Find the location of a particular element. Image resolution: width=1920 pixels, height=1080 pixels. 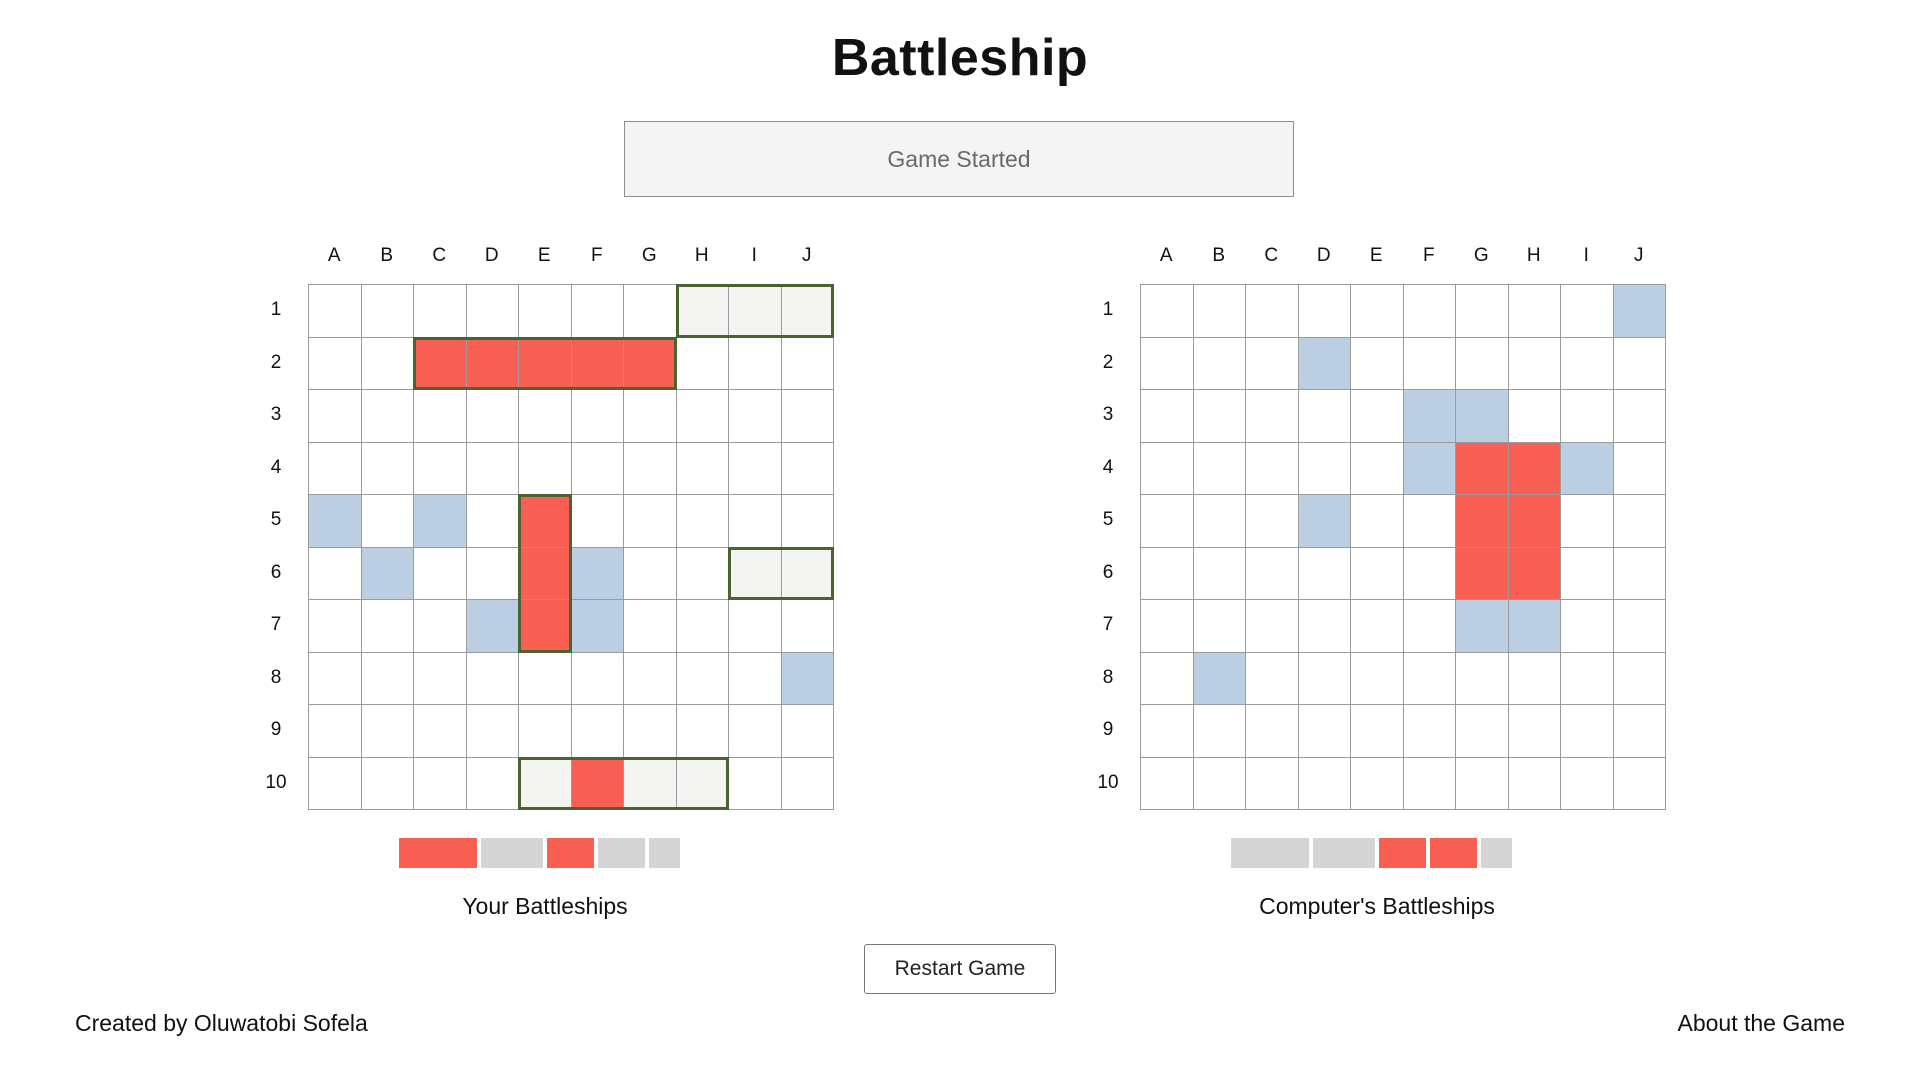

computer-cell-c10 is located at coordinates (1272, 783).